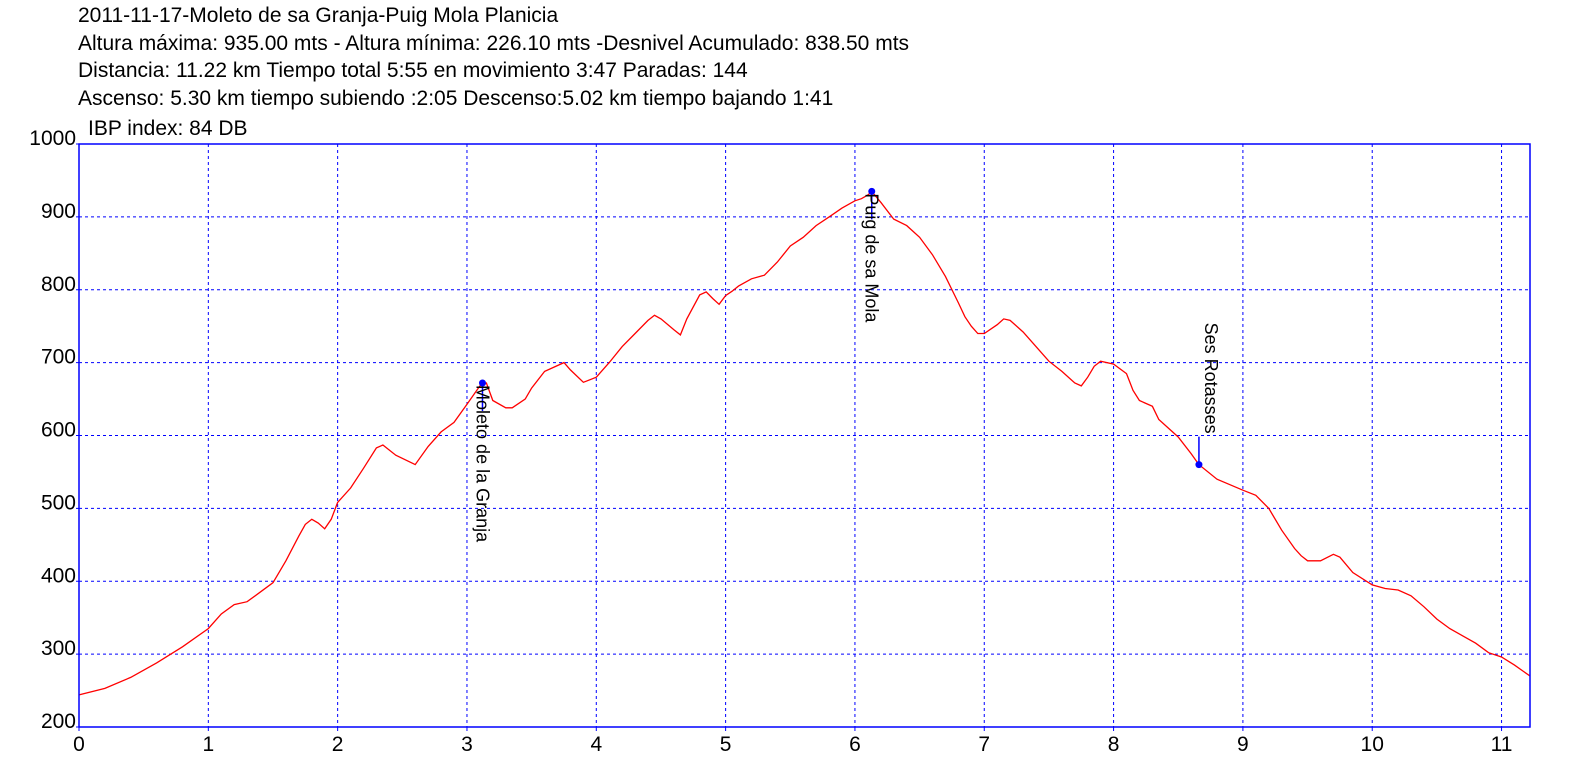 The height and width of the screenshot is (778, 1596). I want to click on x-tick-label: 11, so click(1502, 744).